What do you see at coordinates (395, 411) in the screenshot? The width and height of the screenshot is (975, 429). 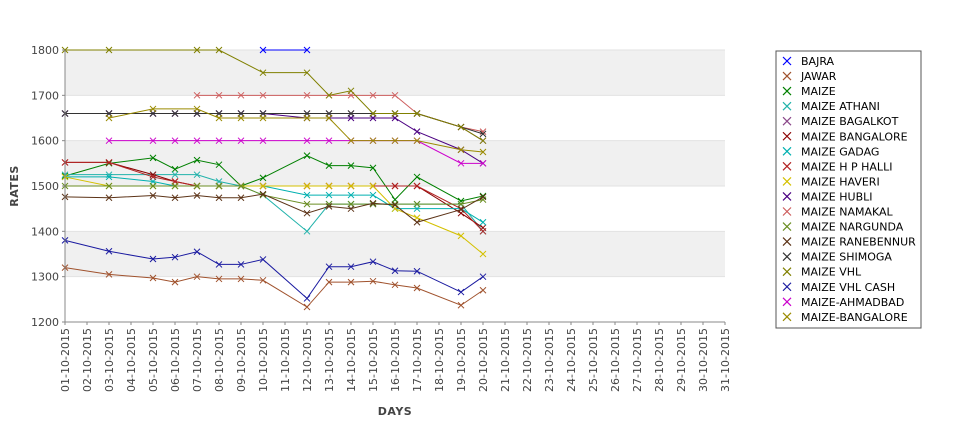 I see `x-axis-title: DAYS` at bounding box center [395, 411].